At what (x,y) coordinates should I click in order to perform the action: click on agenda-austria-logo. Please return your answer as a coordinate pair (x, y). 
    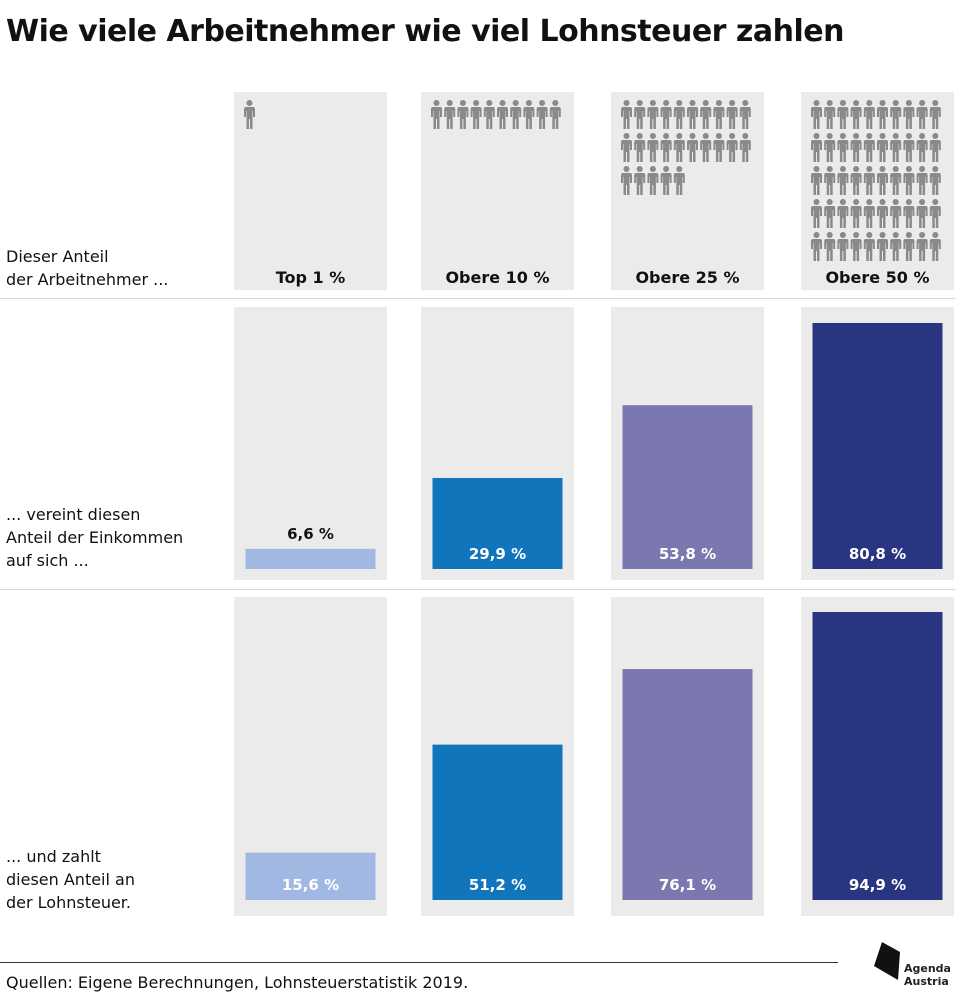
    Looking at the image, I should click on (887, 961).